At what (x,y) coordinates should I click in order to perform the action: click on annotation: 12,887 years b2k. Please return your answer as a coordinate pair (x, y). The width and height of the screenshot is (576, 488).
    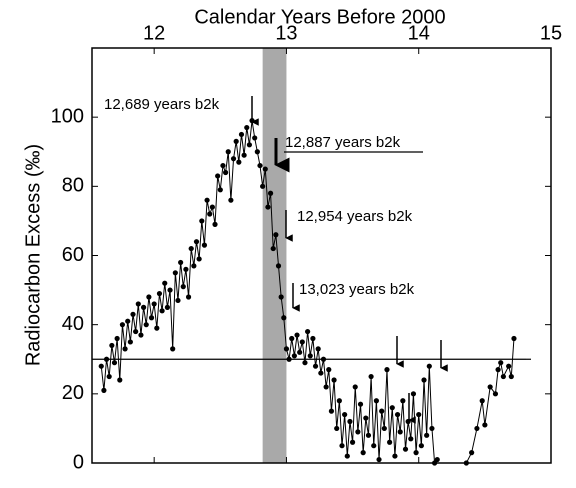
    Looking at the image, I should click on (343, 142).